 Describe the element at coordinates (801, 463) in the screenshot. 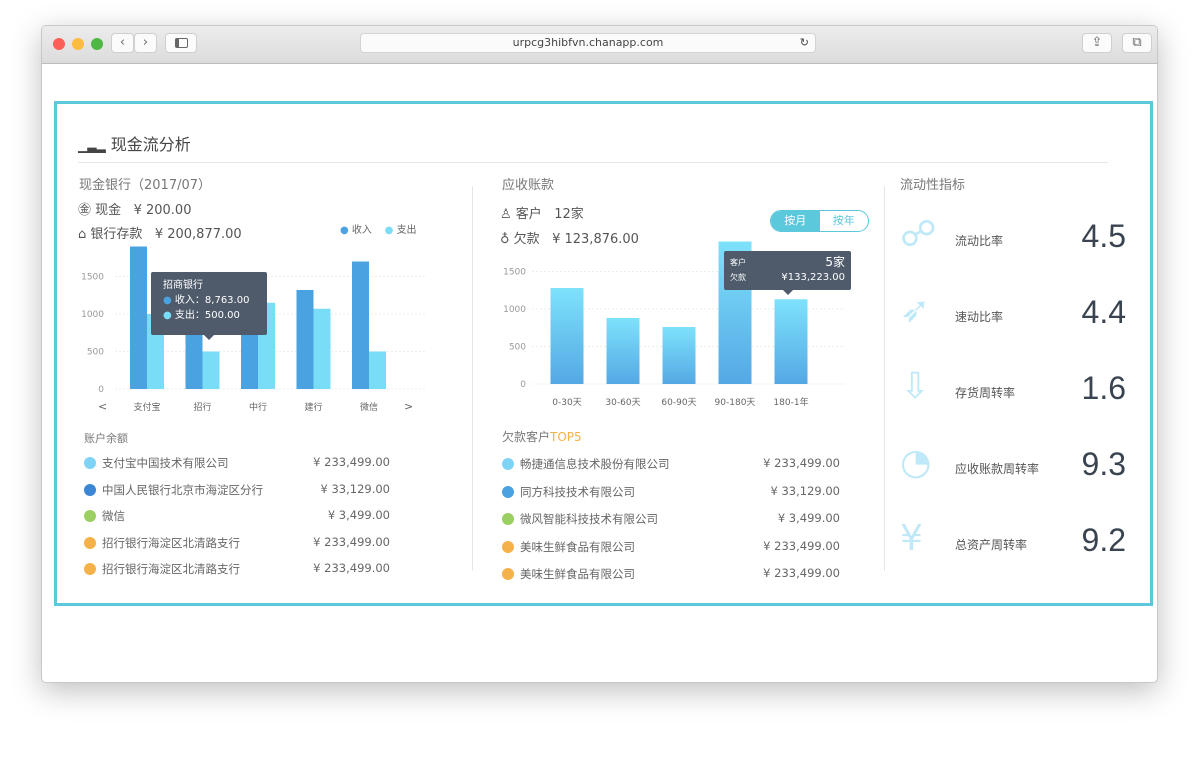

I see `customer-amount: ¥ 233,499.00` at that location.